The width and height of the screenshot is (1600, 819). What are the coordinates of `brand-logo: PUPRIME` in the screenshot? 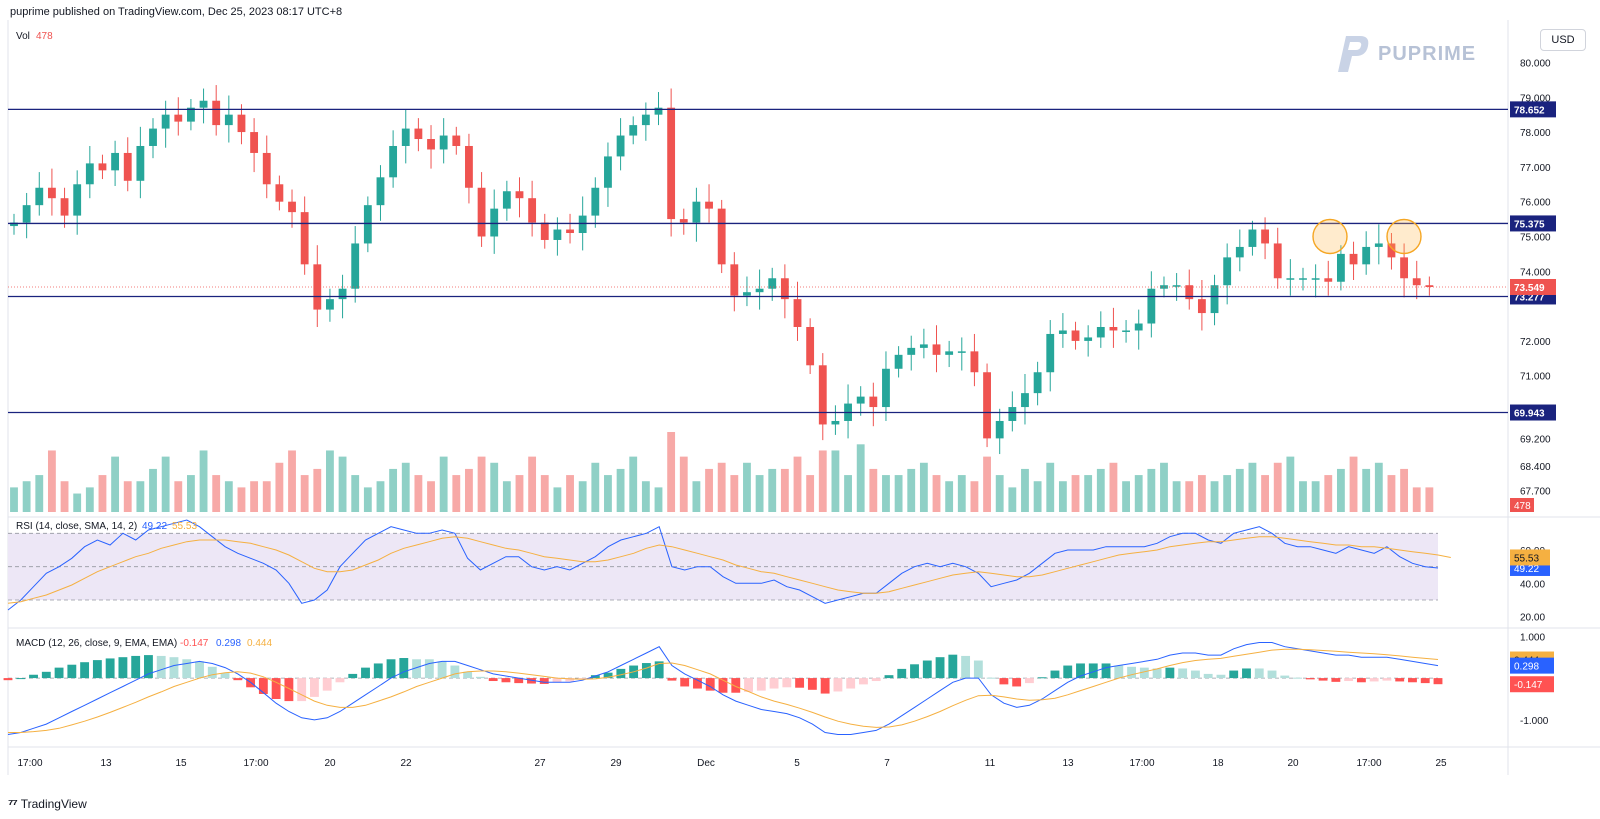 It's located at (1406, 54).